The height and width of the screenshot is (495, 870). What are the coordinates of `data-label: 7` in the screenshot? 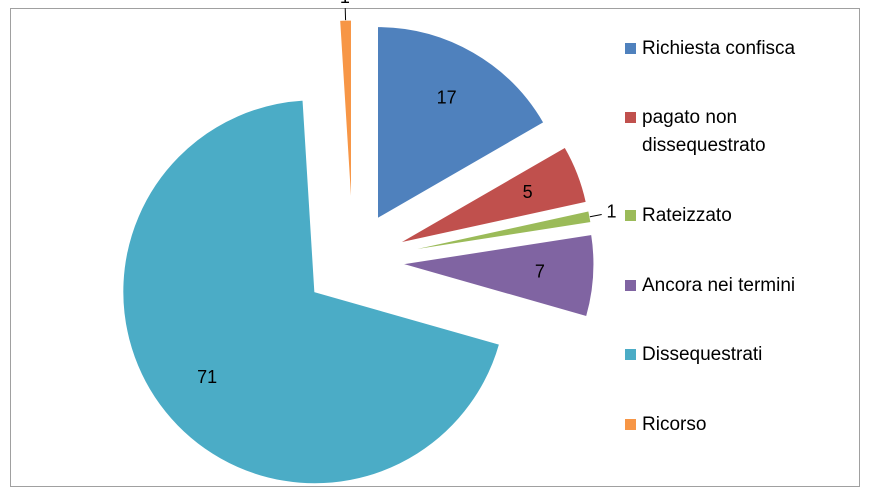 It's located at (540, 271).